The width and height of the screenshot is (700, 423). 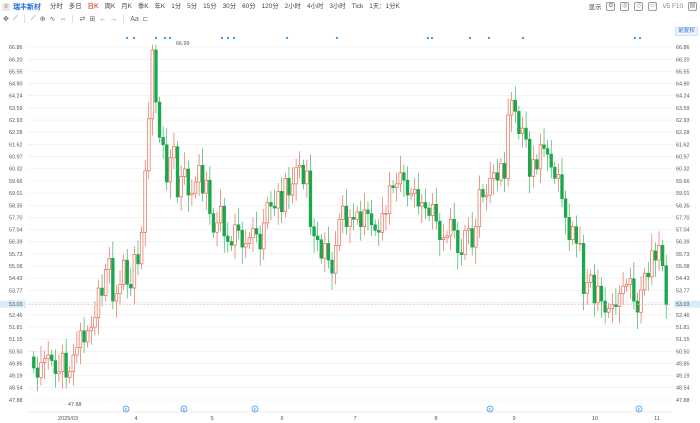 I want to click on f10-link: V5 F10, so click(x=672, y=6).